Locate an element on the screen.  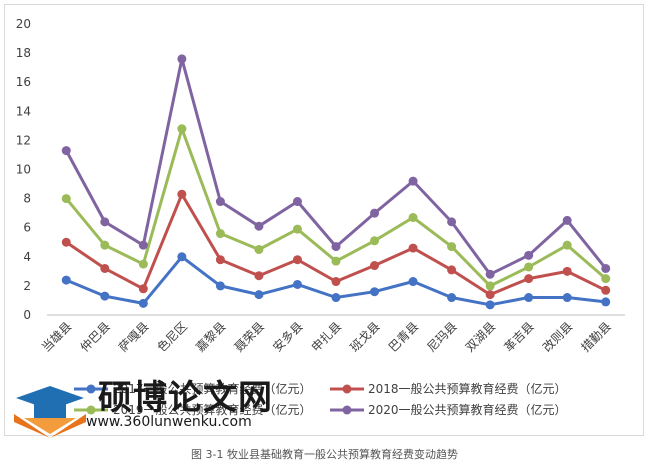
legend-label-2020: 2020一般公共预算教育经费（亿元） is located at coordinates (467, 409).